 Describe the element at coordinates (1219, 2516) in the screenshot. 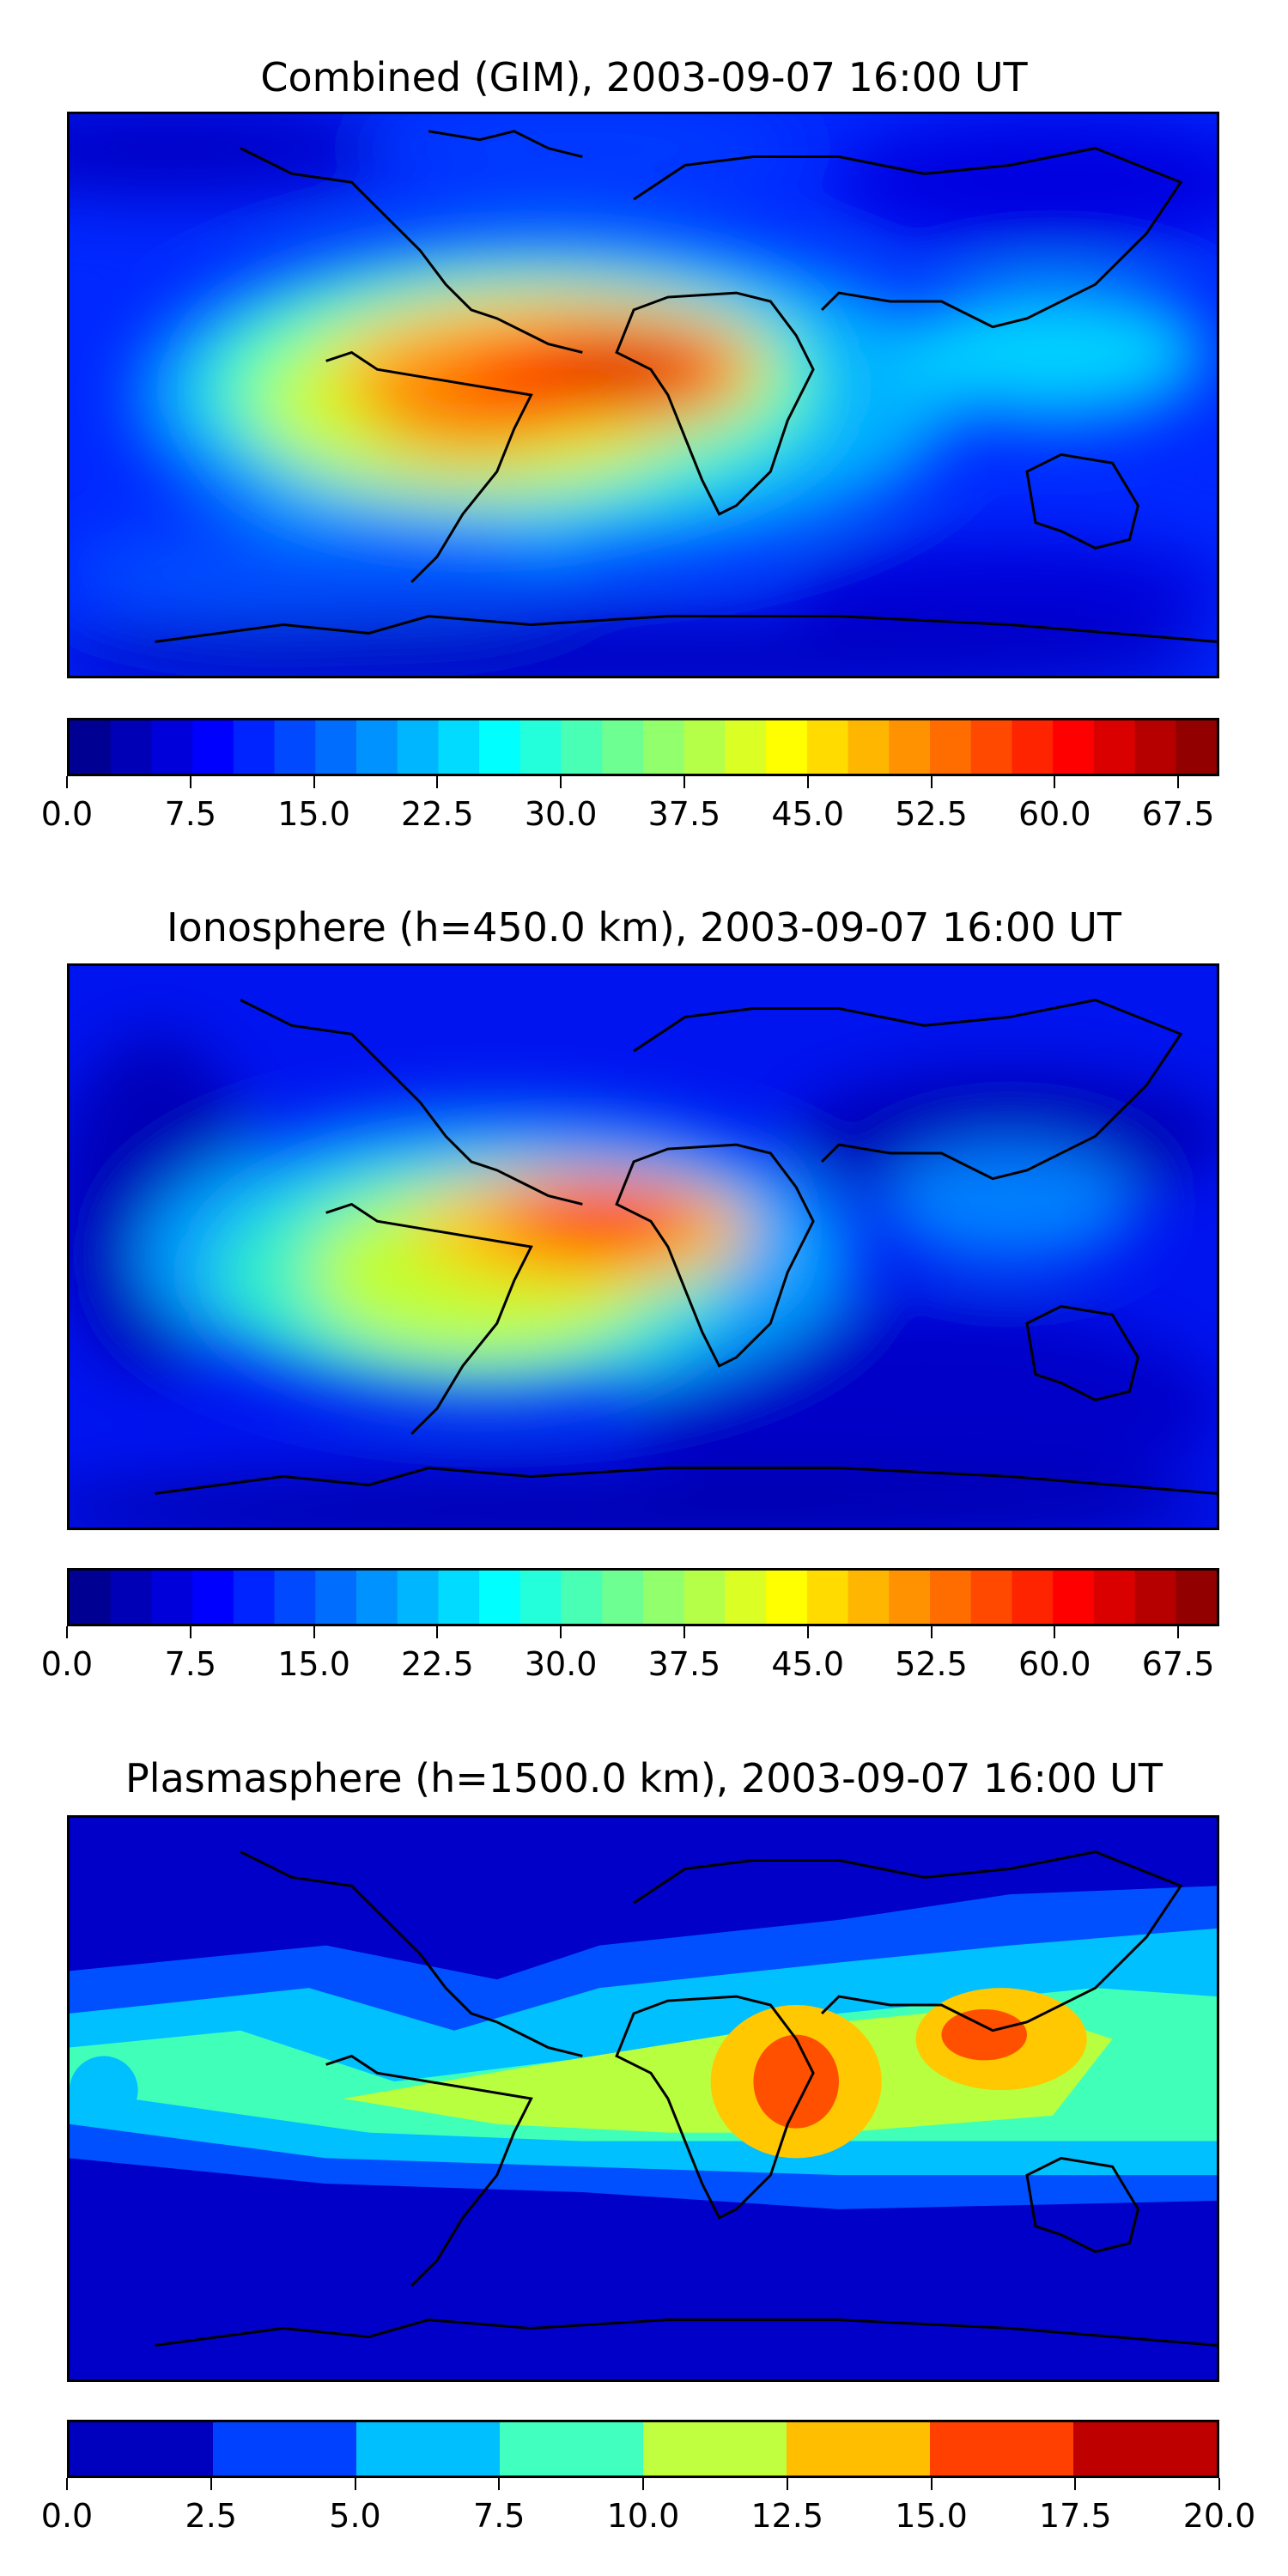

I see `colorbar-tick-label: 20.0` at that location.